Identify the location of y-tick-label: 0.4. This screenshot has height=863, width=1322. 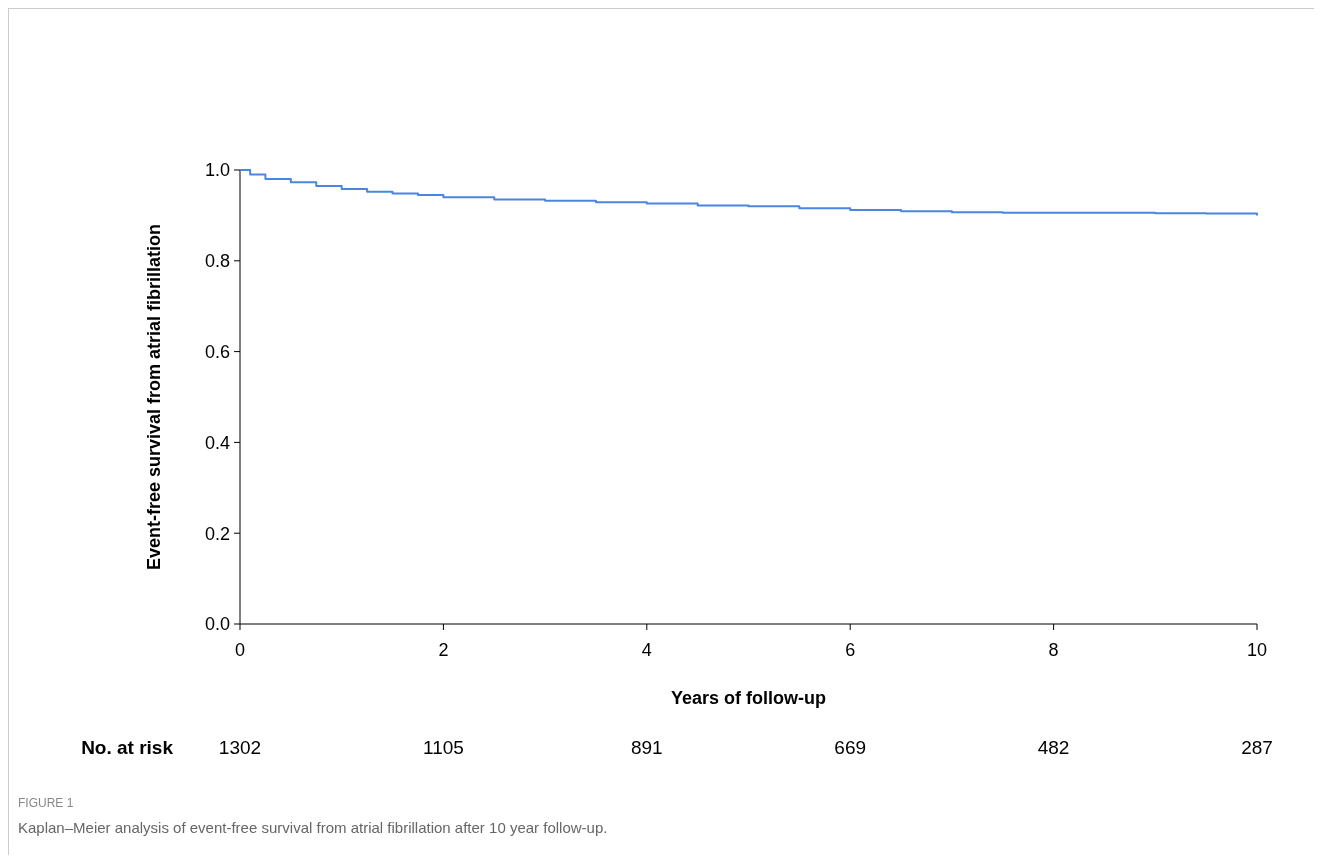
(217, 442).